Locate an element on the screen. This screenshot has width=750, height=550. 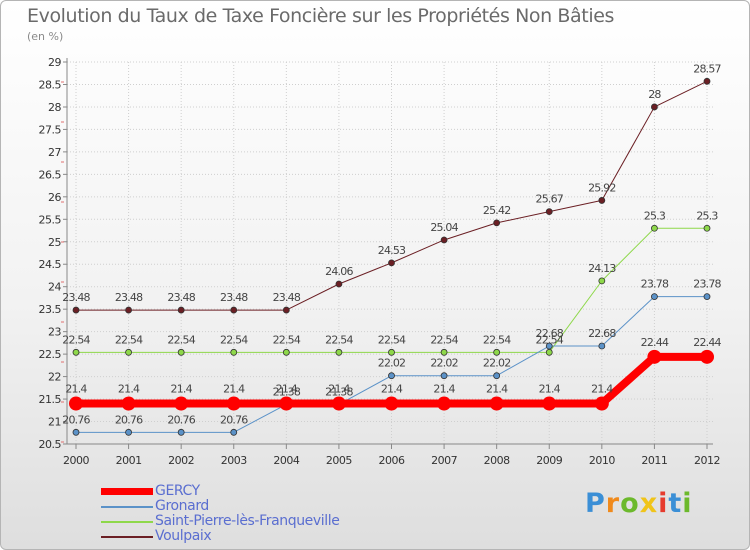
y-tick-label: 21 is located at coordinates (54, 422).